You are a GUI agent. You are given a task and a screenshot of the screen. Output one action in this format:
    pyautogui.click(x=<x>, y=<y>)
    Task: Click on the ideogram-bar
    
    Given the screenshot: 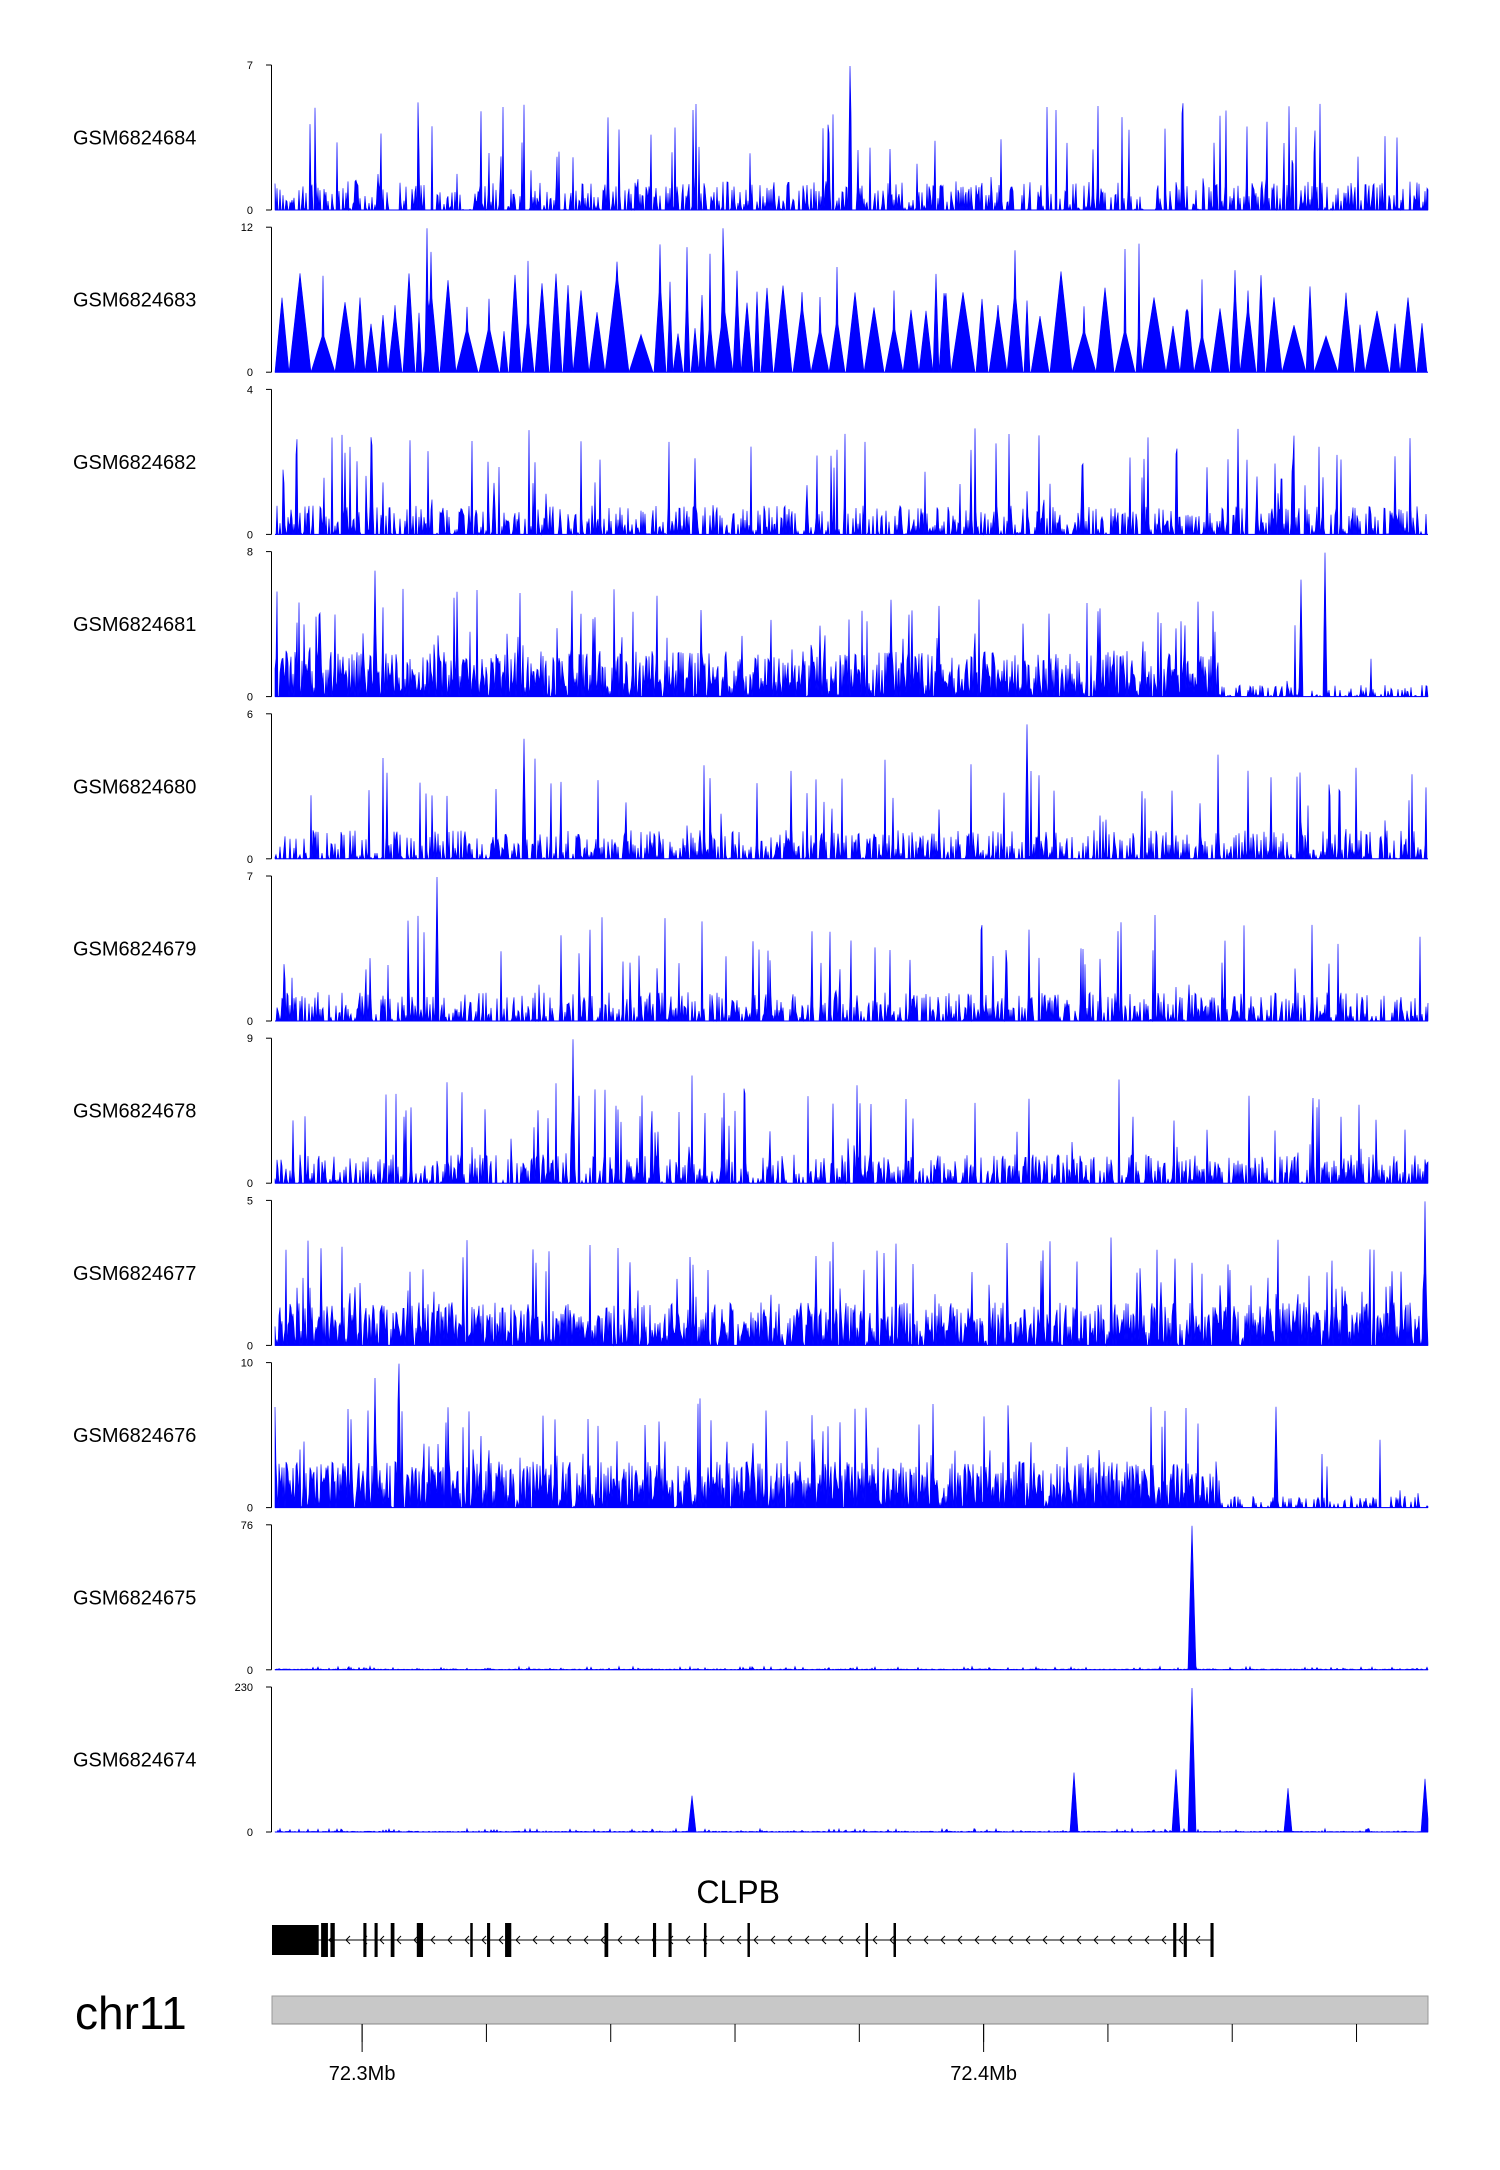 What is the action you would take?
    pyautogui.click(x=850, y=2010)
    